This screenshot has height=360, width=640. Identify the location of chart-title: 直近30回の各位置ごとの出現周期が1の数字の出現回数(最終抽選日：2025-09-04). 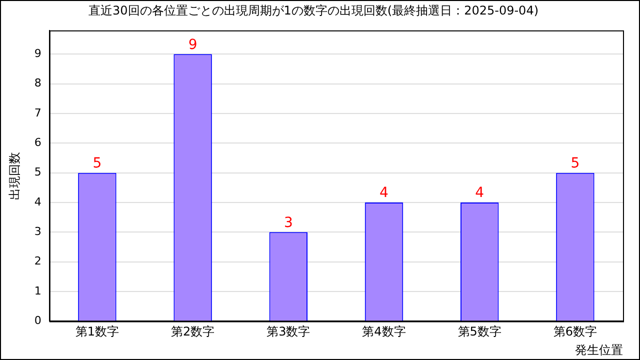
(313, 10).